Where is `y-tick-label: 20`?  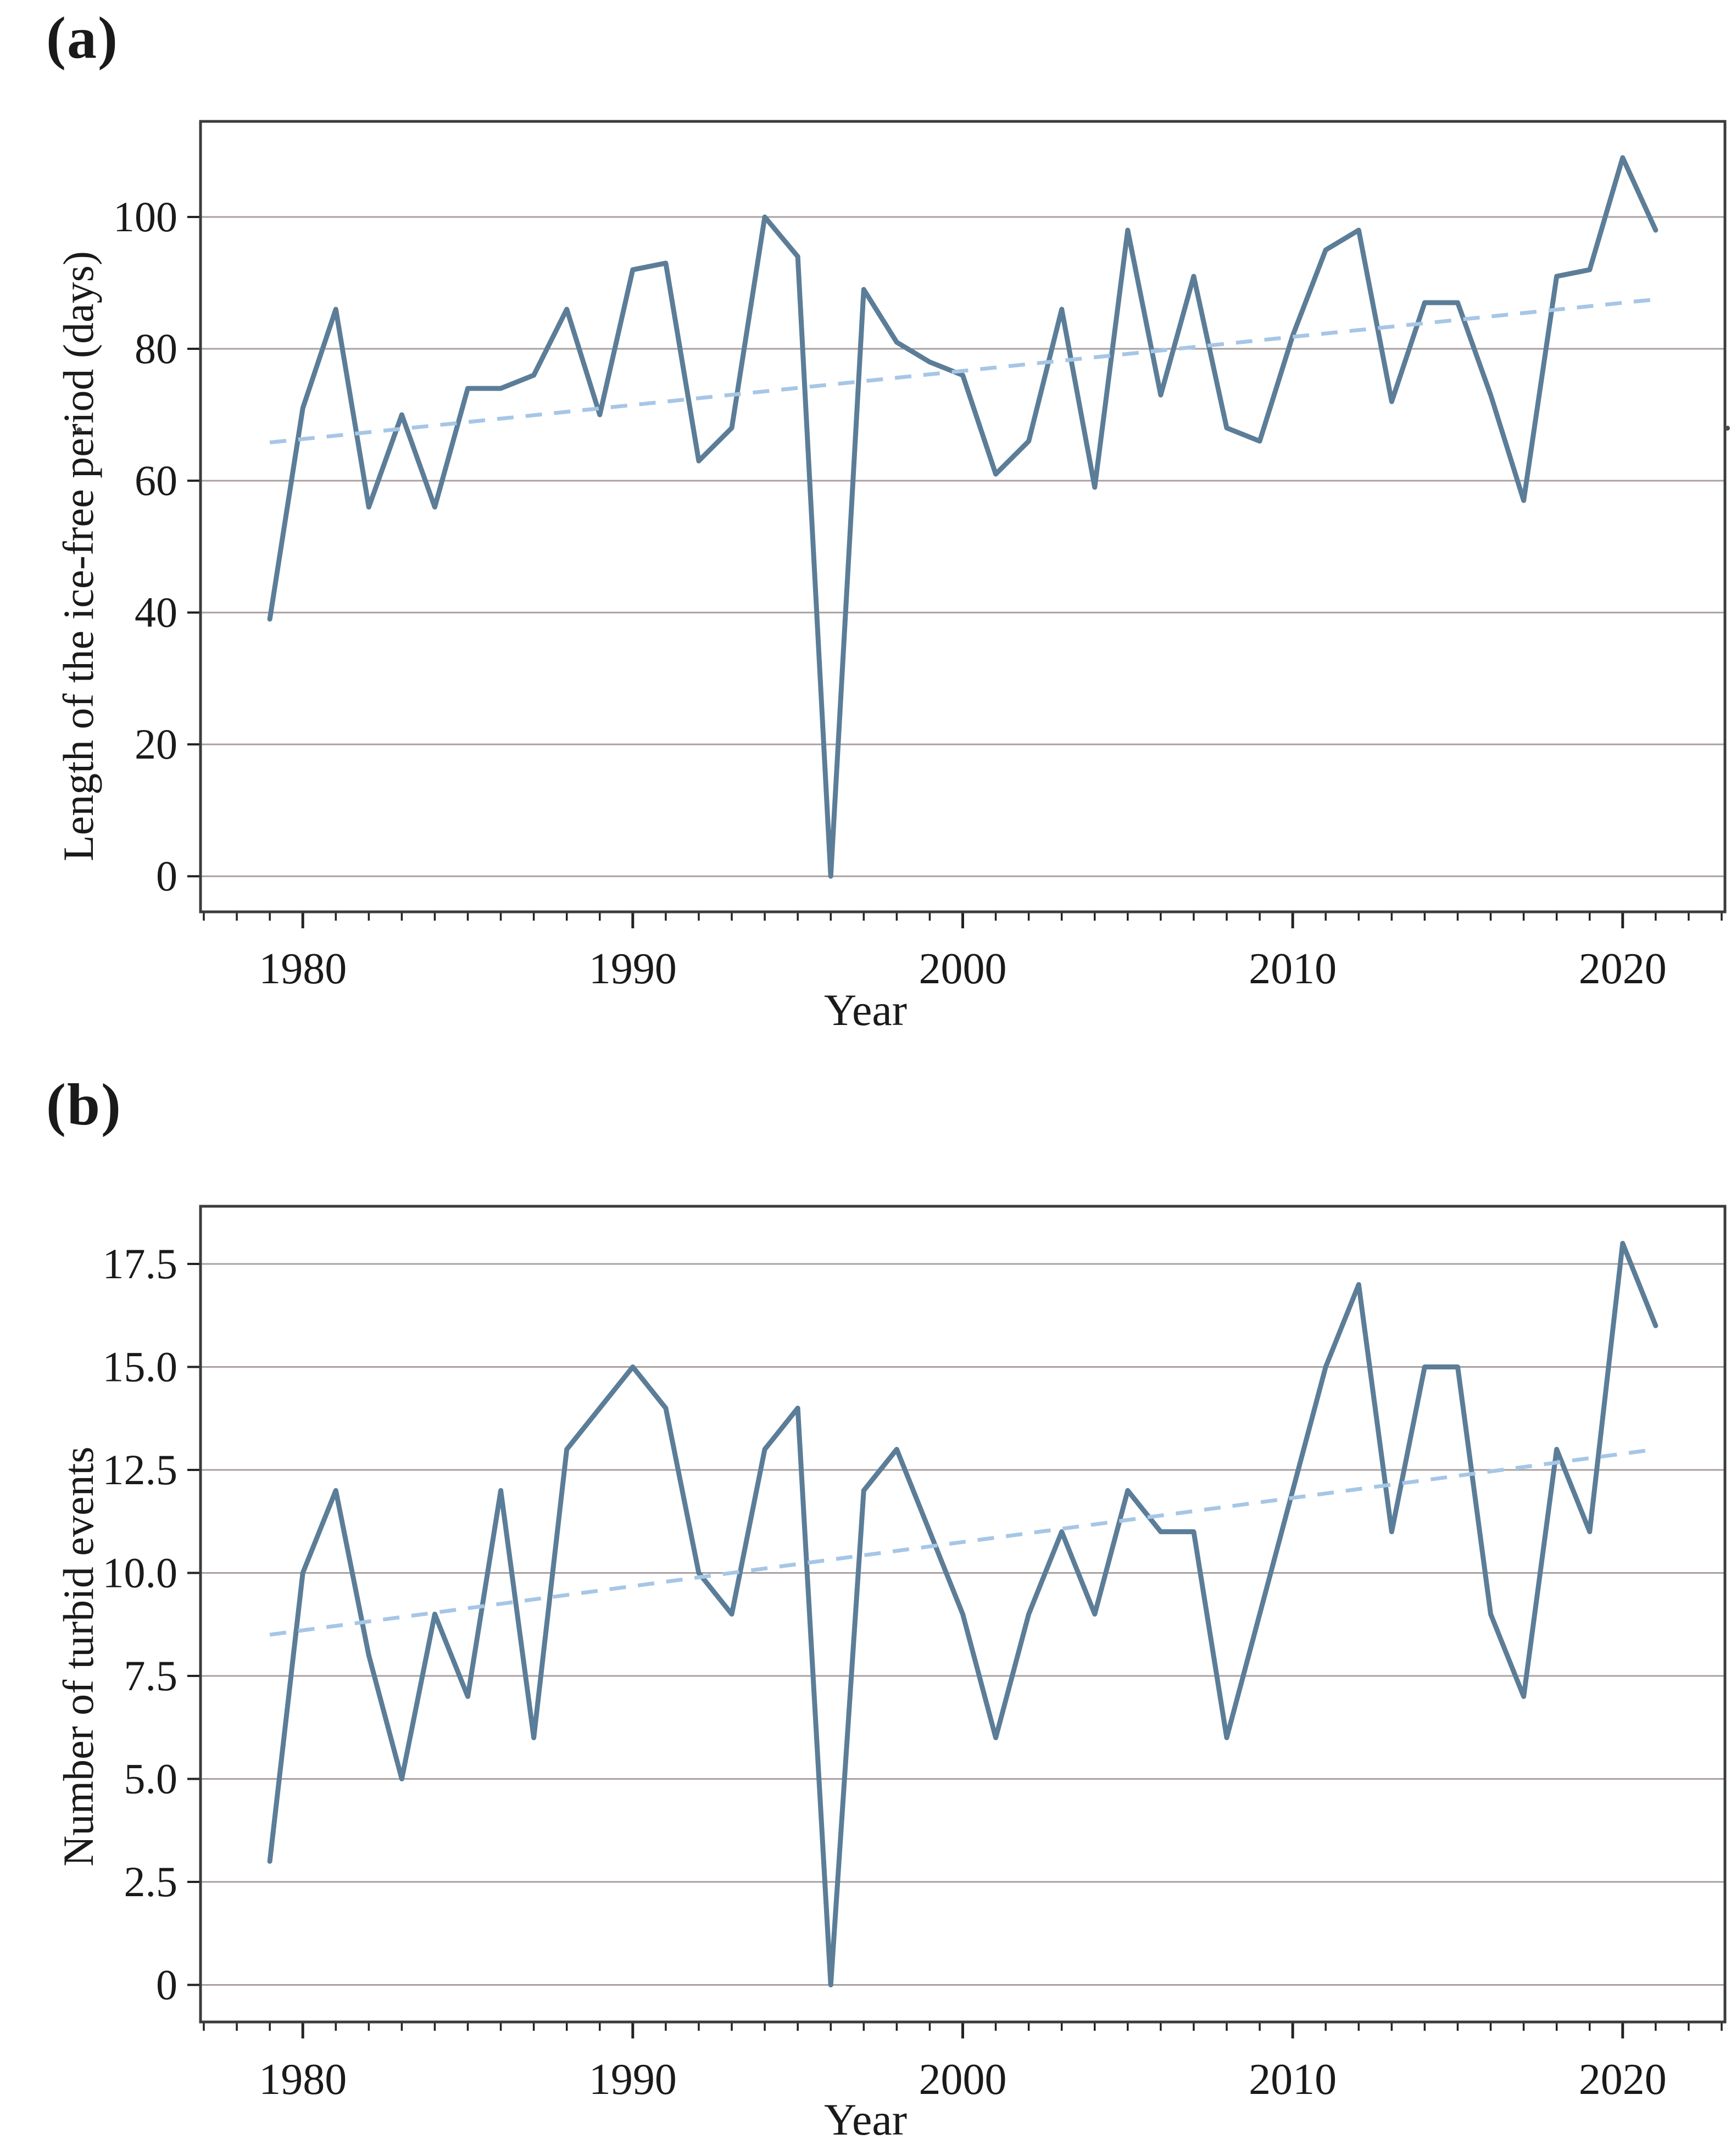 y-tick-label: 20 is located at coordinates (156, 744).